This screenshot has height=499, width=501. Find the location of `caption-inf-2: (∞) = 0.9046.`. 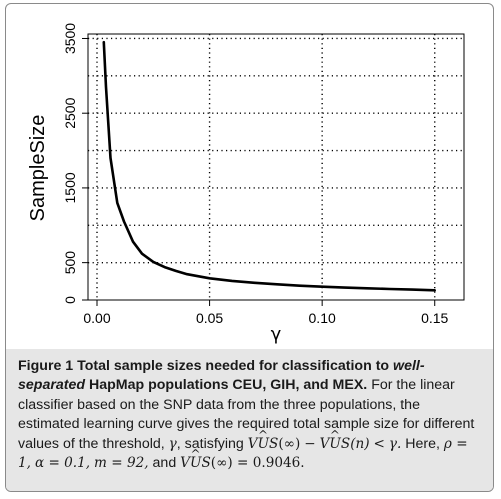

caption-inf-2: (∞) = 0.9046. is located at coordinates (257, 463).